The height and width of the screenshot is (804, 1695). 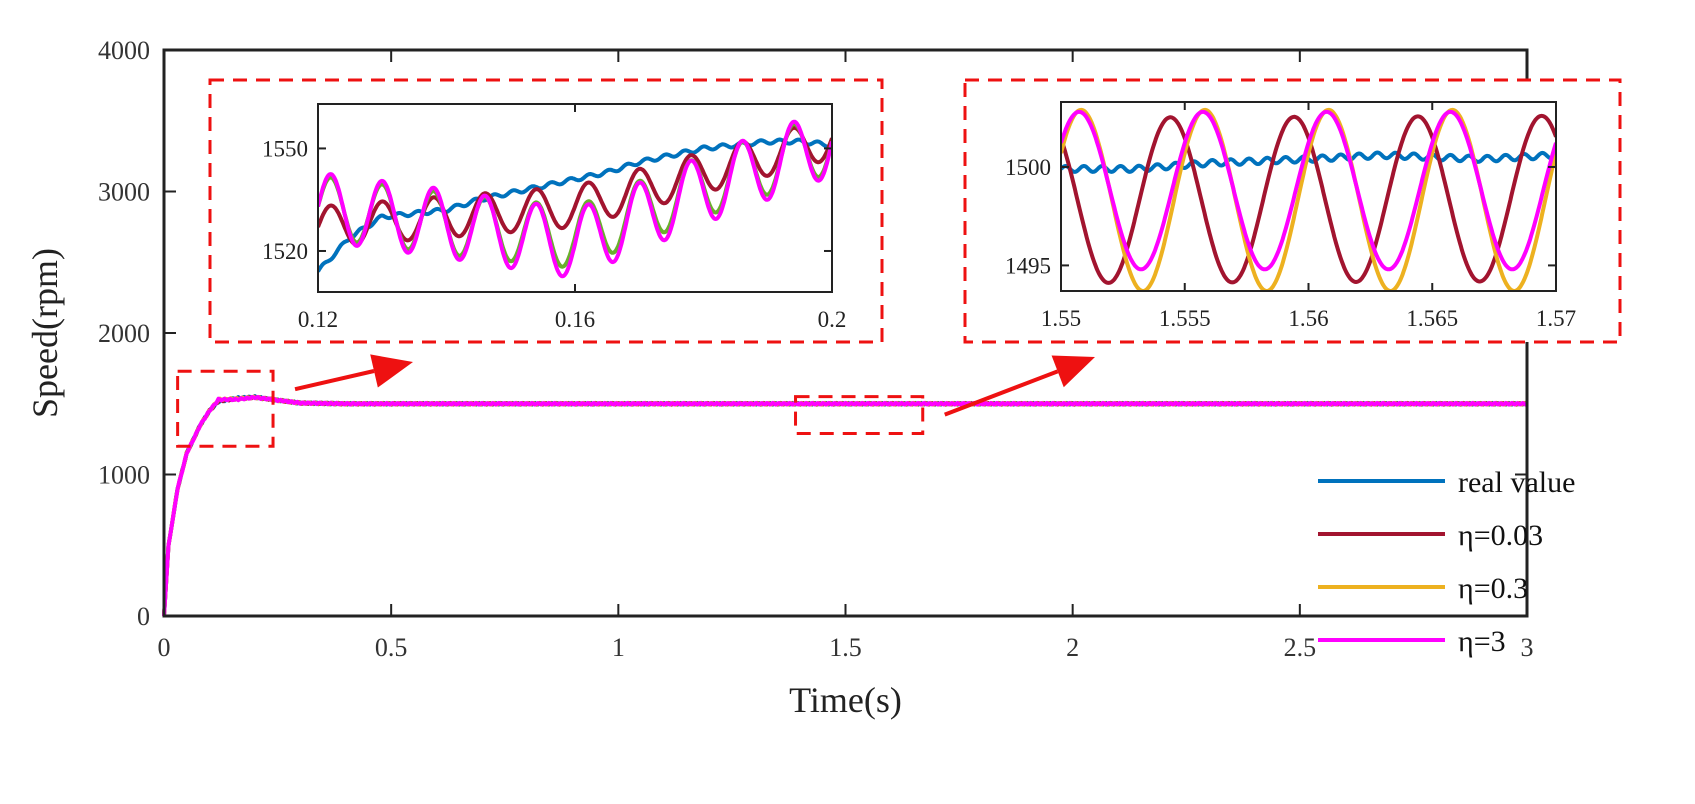 I want to click on legend-label: η=0.03, so click(x=1500, y=535).